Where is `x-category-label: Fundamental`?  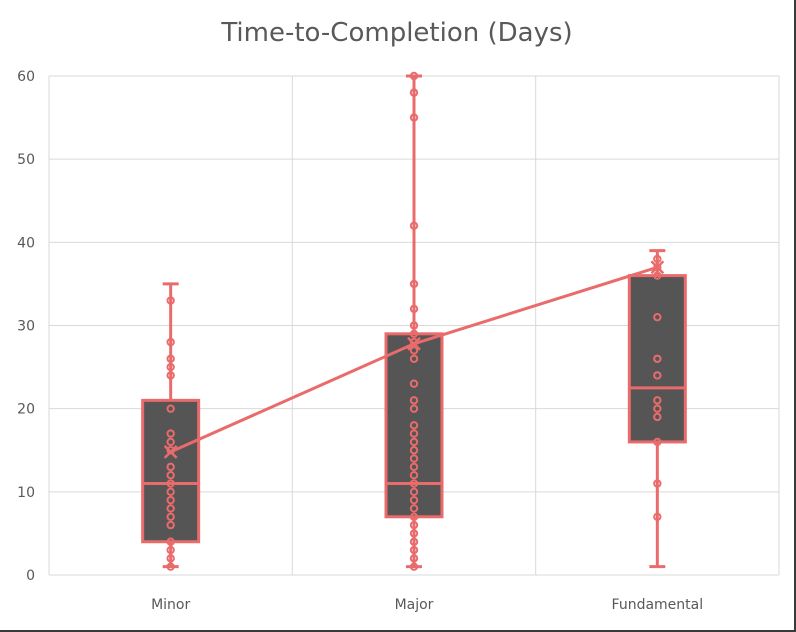
x-category-label: Fundamental is located at coordinates (658, 605).